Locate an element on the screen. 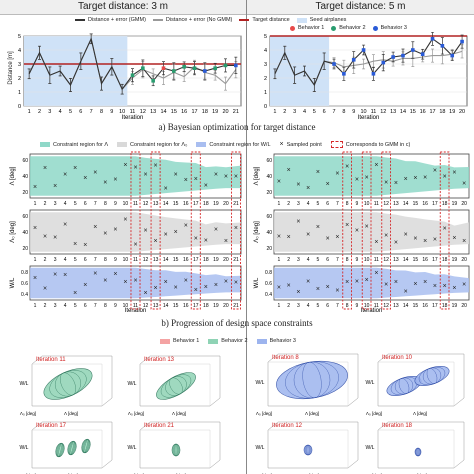 Image resolution: width=474 pixels, height=474 pixels. iteration-label: Iteration 13 is located at coordinates (159, 360).